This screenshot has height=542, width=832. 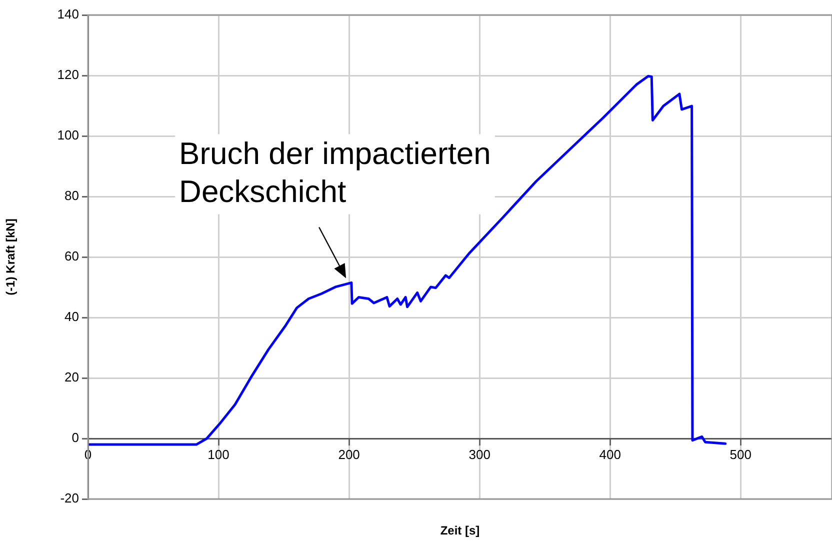 What do you see at coordinates (460, 530) in the screenshot?
I see `x-axis-title: Zeit [s]` at bounding box center [460, 530].